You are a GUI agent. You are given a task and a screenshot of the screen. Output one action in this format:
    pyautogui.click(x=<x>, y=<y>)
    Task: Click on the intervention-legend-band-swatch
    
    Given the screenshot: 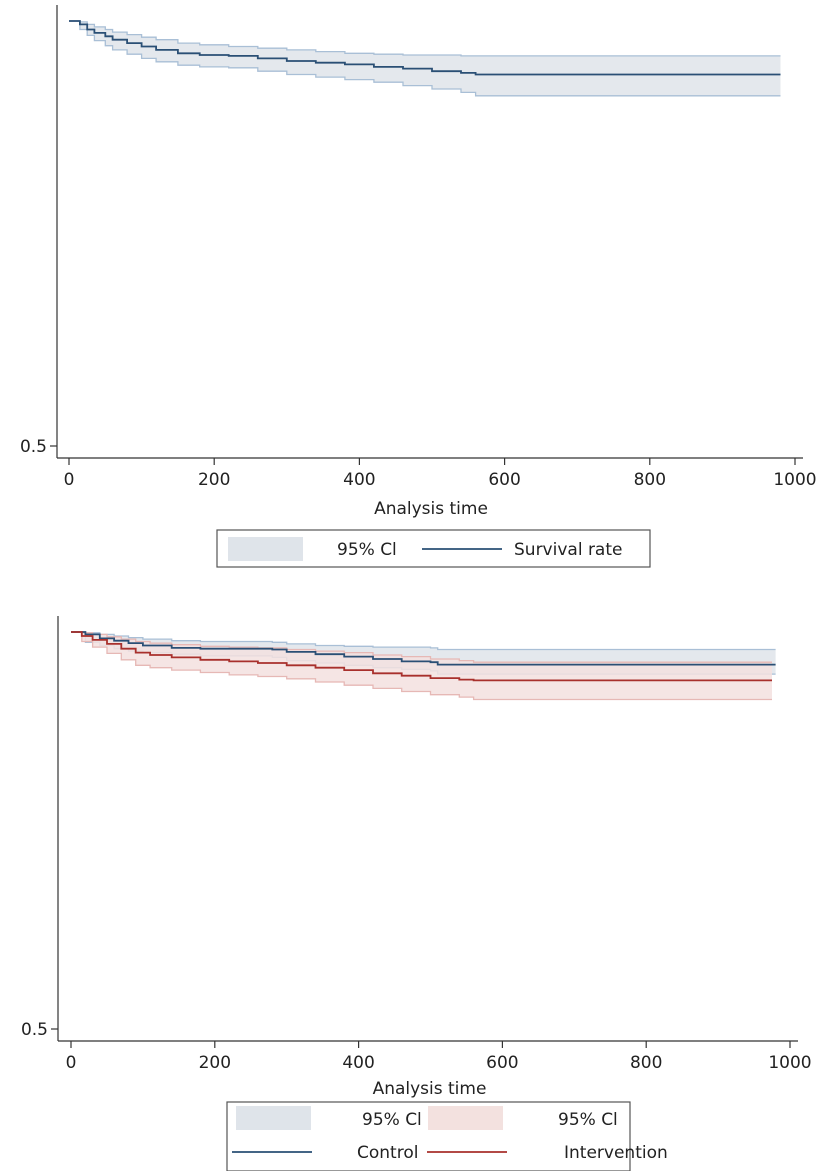 What is the action you would take?
    pyautogui.click(x=465, y=1118)
    